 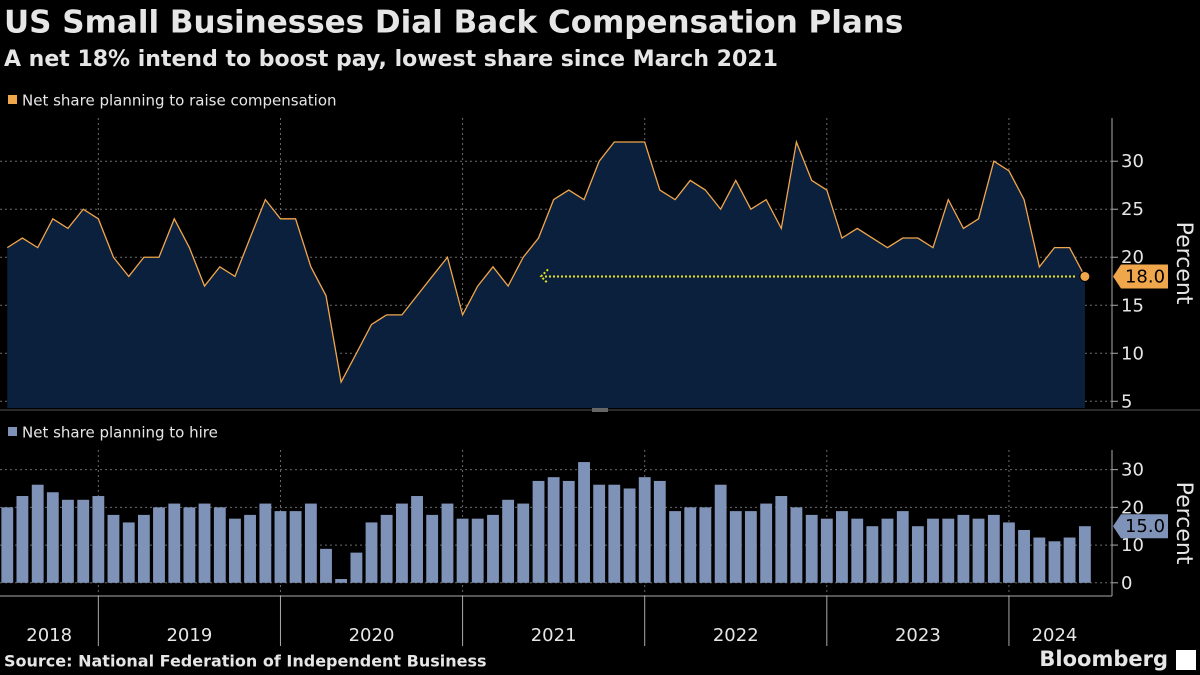 I want to click on y-tick-label: 25, so click(x=1132, y=209).